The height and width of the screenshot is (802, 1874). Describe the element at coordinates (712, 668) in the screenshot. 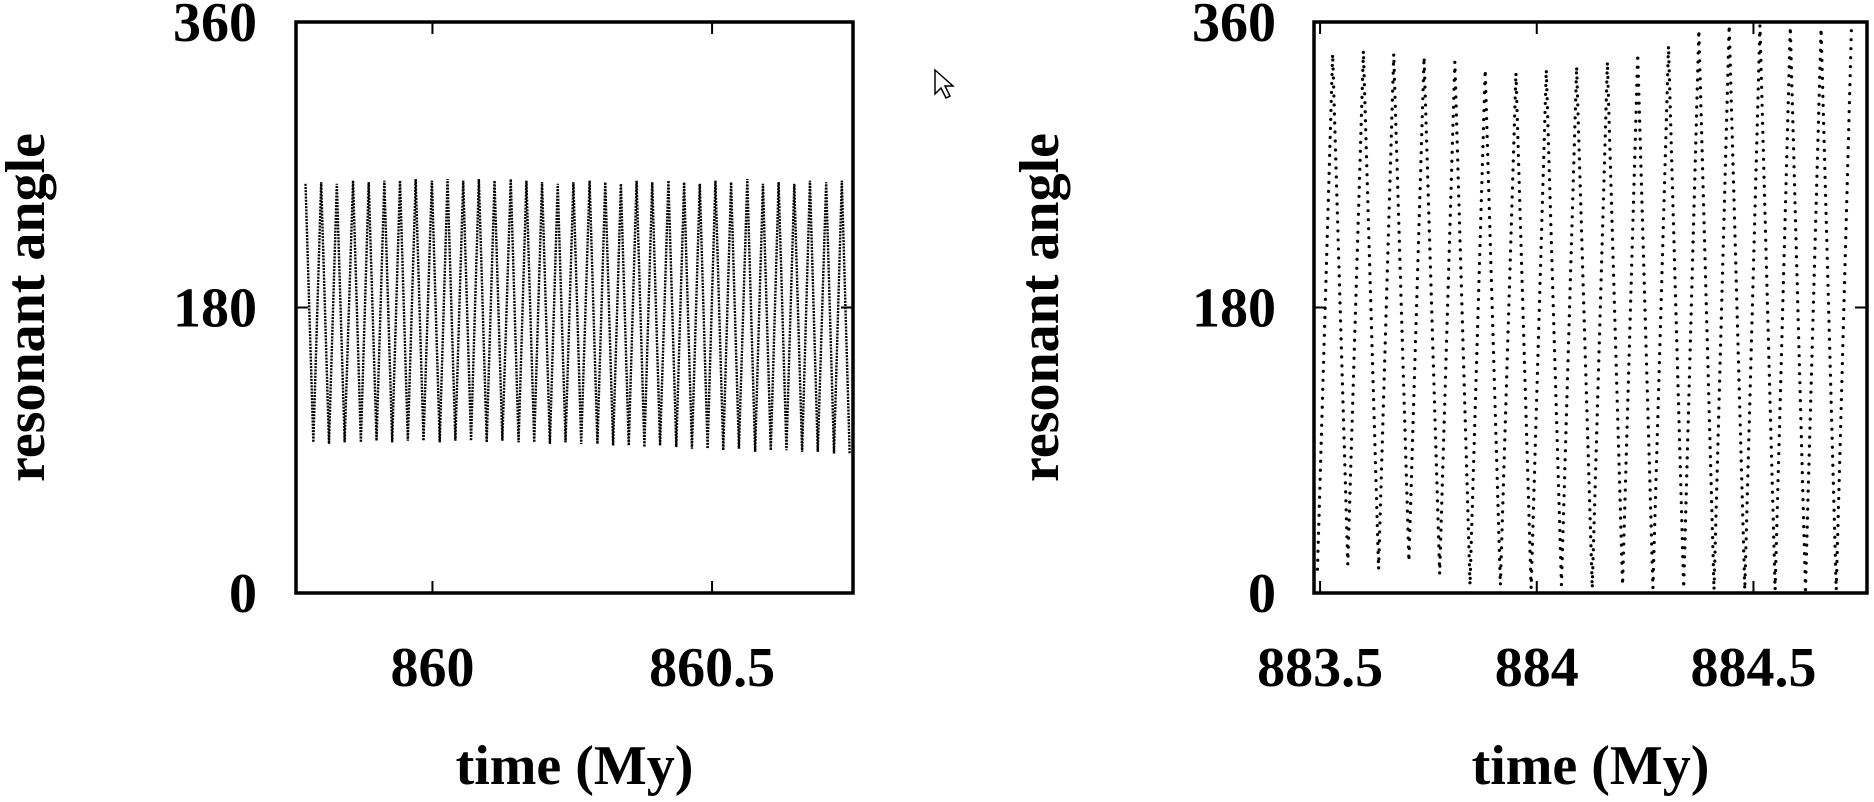

I see `x-tick-label: 860.5` at that location.